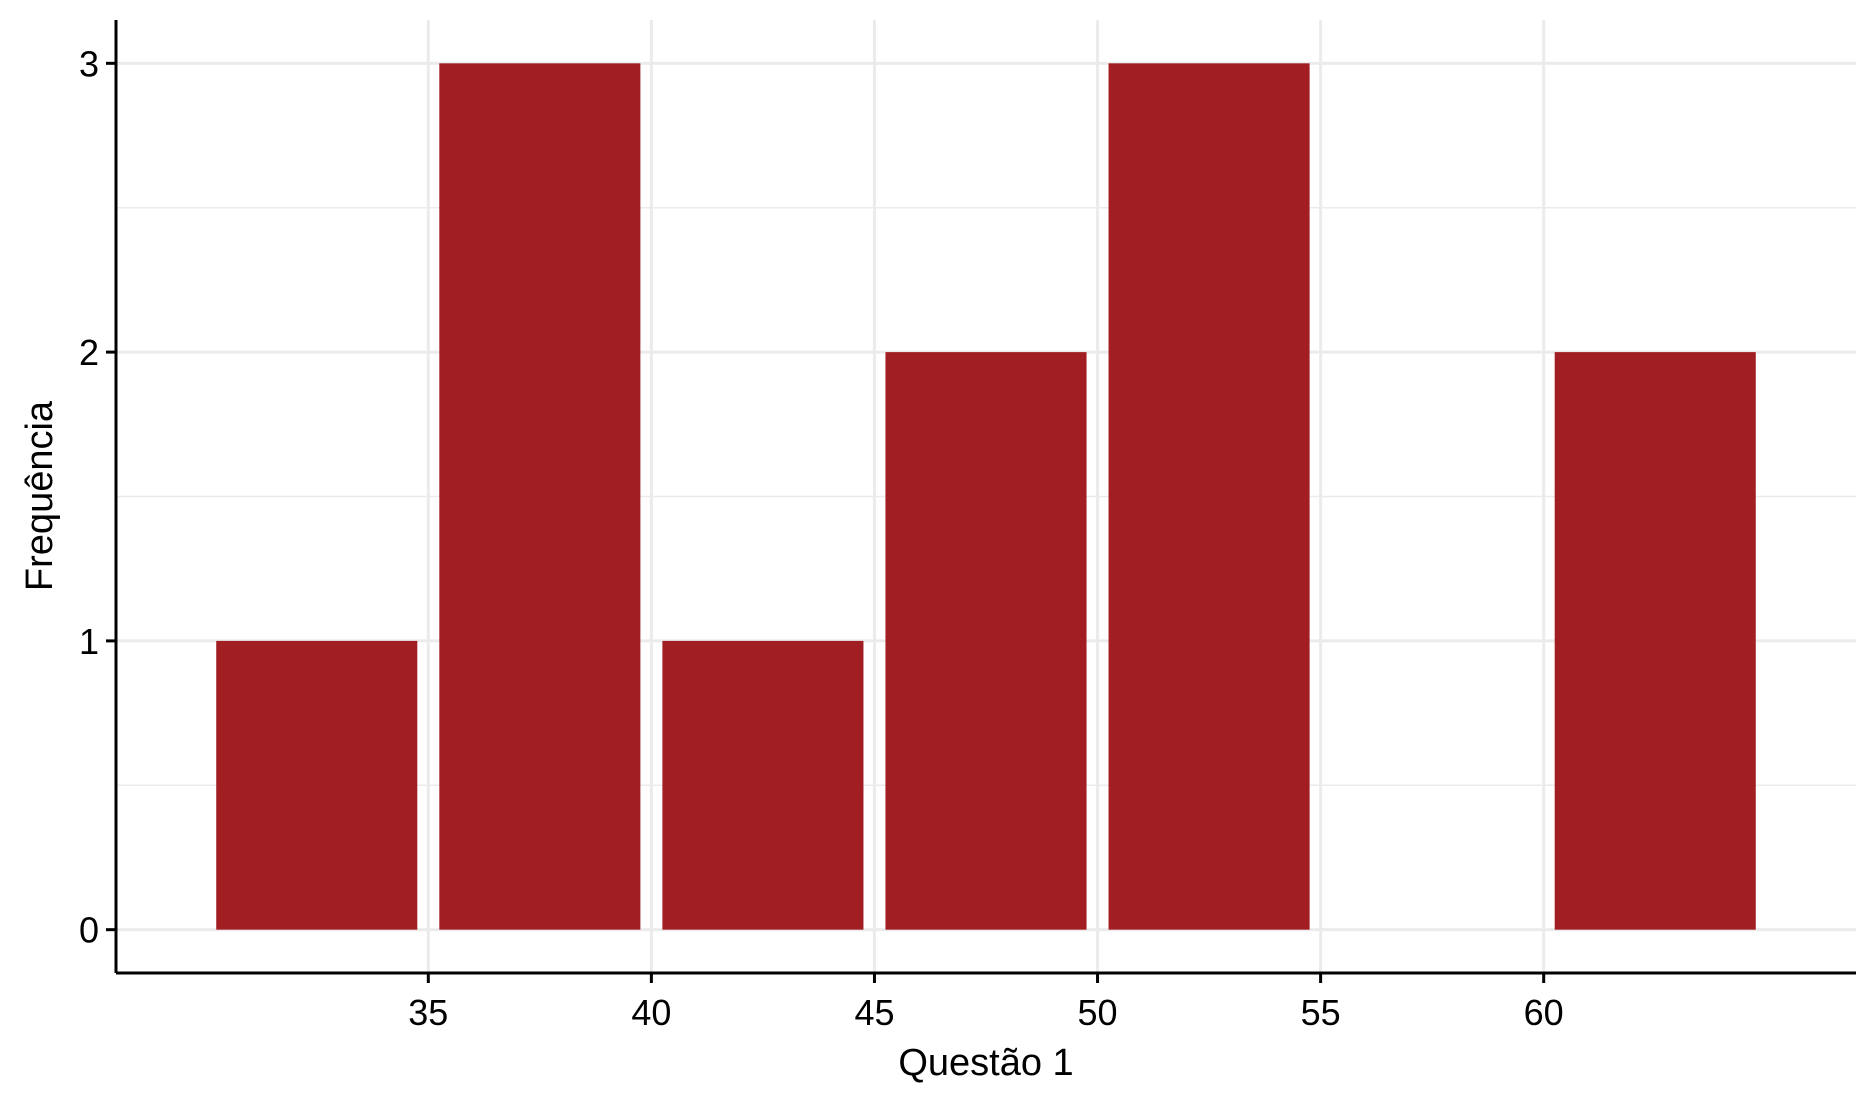 The image size is (1866, 1098). Describe the element at coordinates (651, 1012) in the screenshot. I see `x-tick-label: 40` at that location.